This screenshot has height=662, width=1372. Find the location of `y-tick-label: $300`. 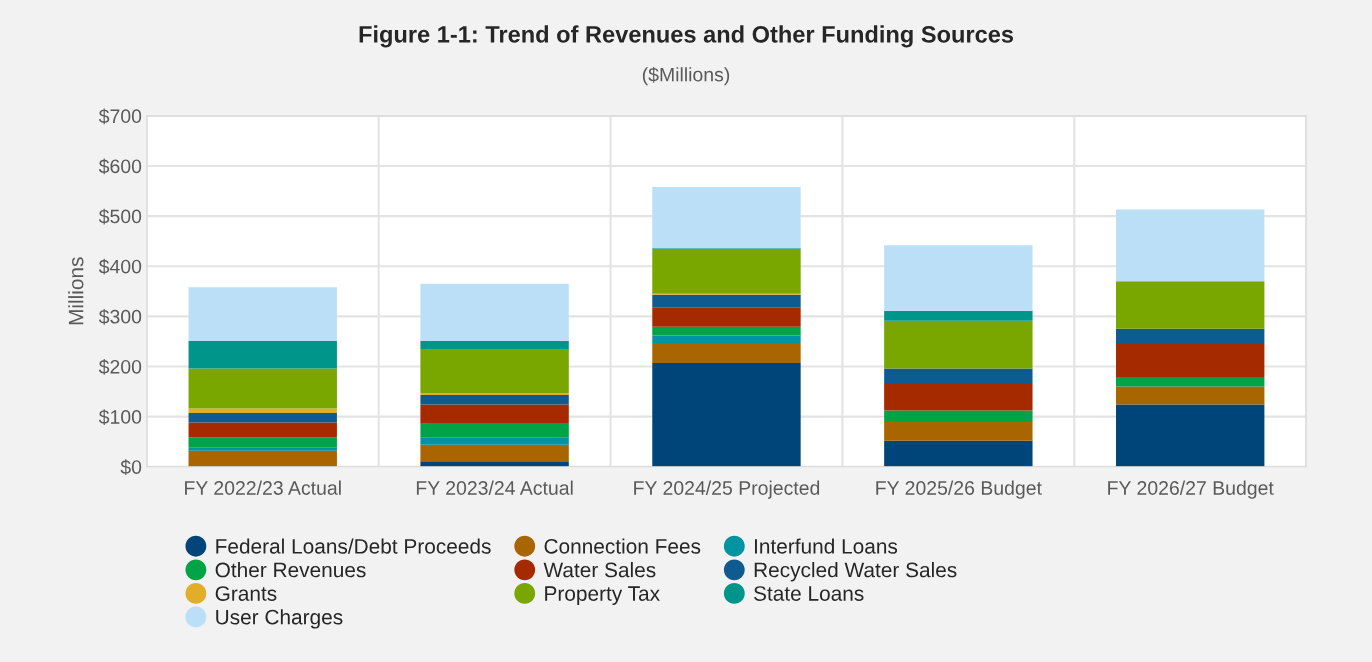

y-tick-label: $300 is located at coordinates (120, 316).